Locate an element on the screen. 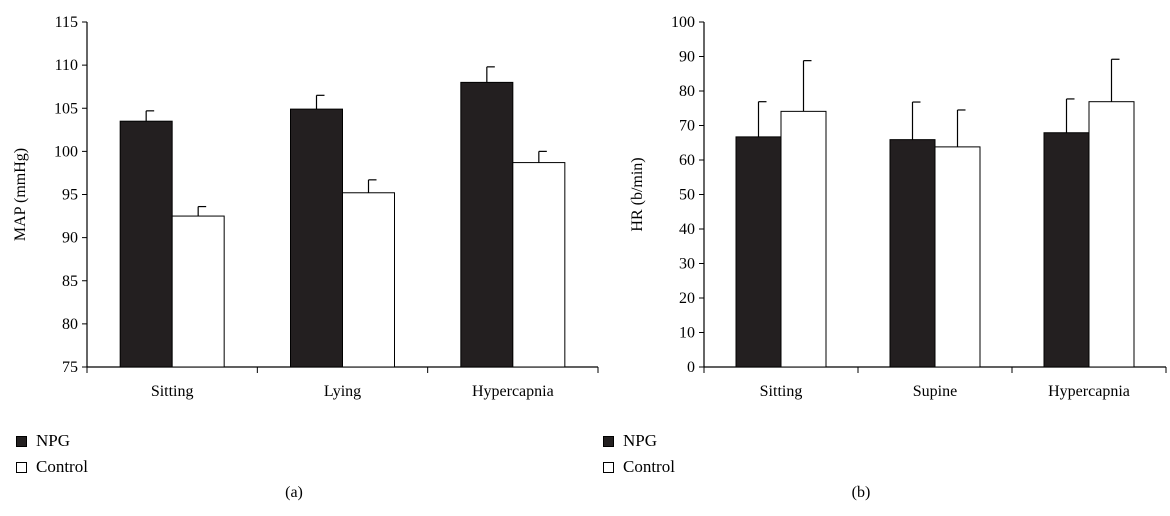 This screenshot has width=1170, height=516. chart-a-x-tick-label: Hypercapnia is located at coordinates (513, 391).